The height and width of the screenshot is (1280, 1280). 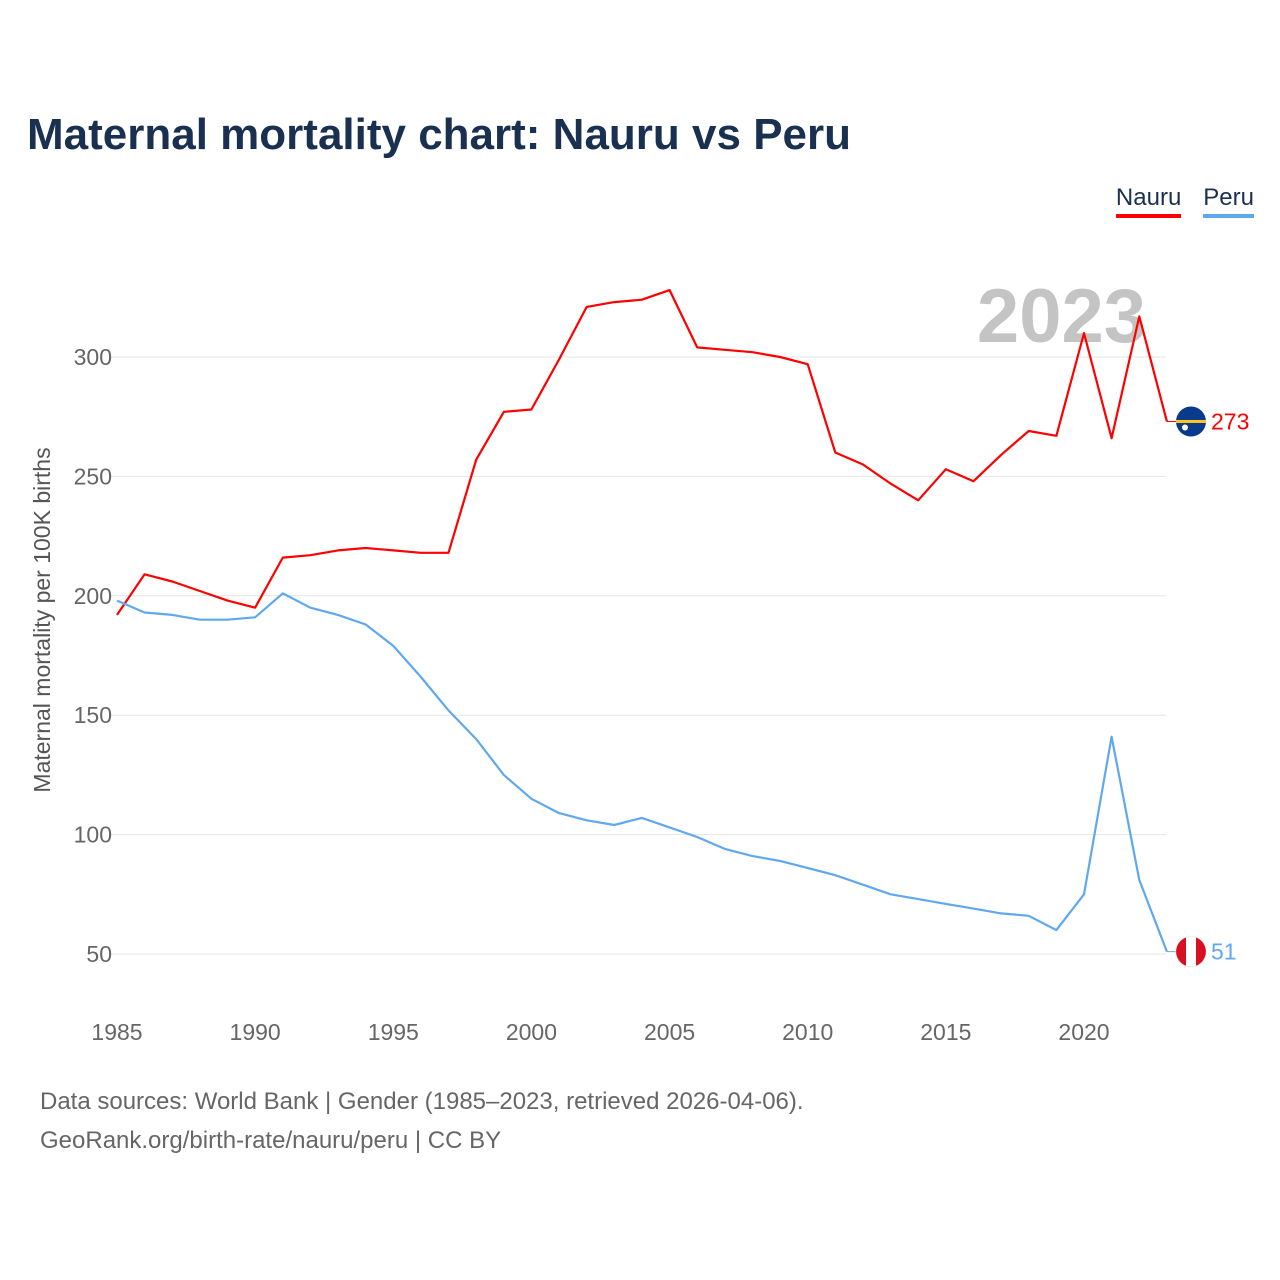 I want to click on legend-item-peru: Peru, so click(x=1228, y=201).